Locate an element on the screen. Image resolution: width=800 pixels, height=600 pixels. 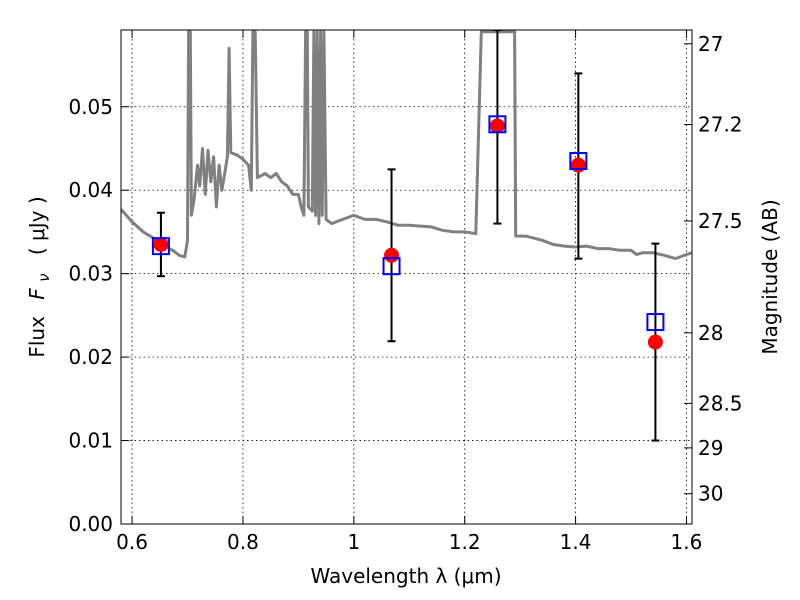
y2-tick-label: 28.5 is located at coordinates (720, 403).